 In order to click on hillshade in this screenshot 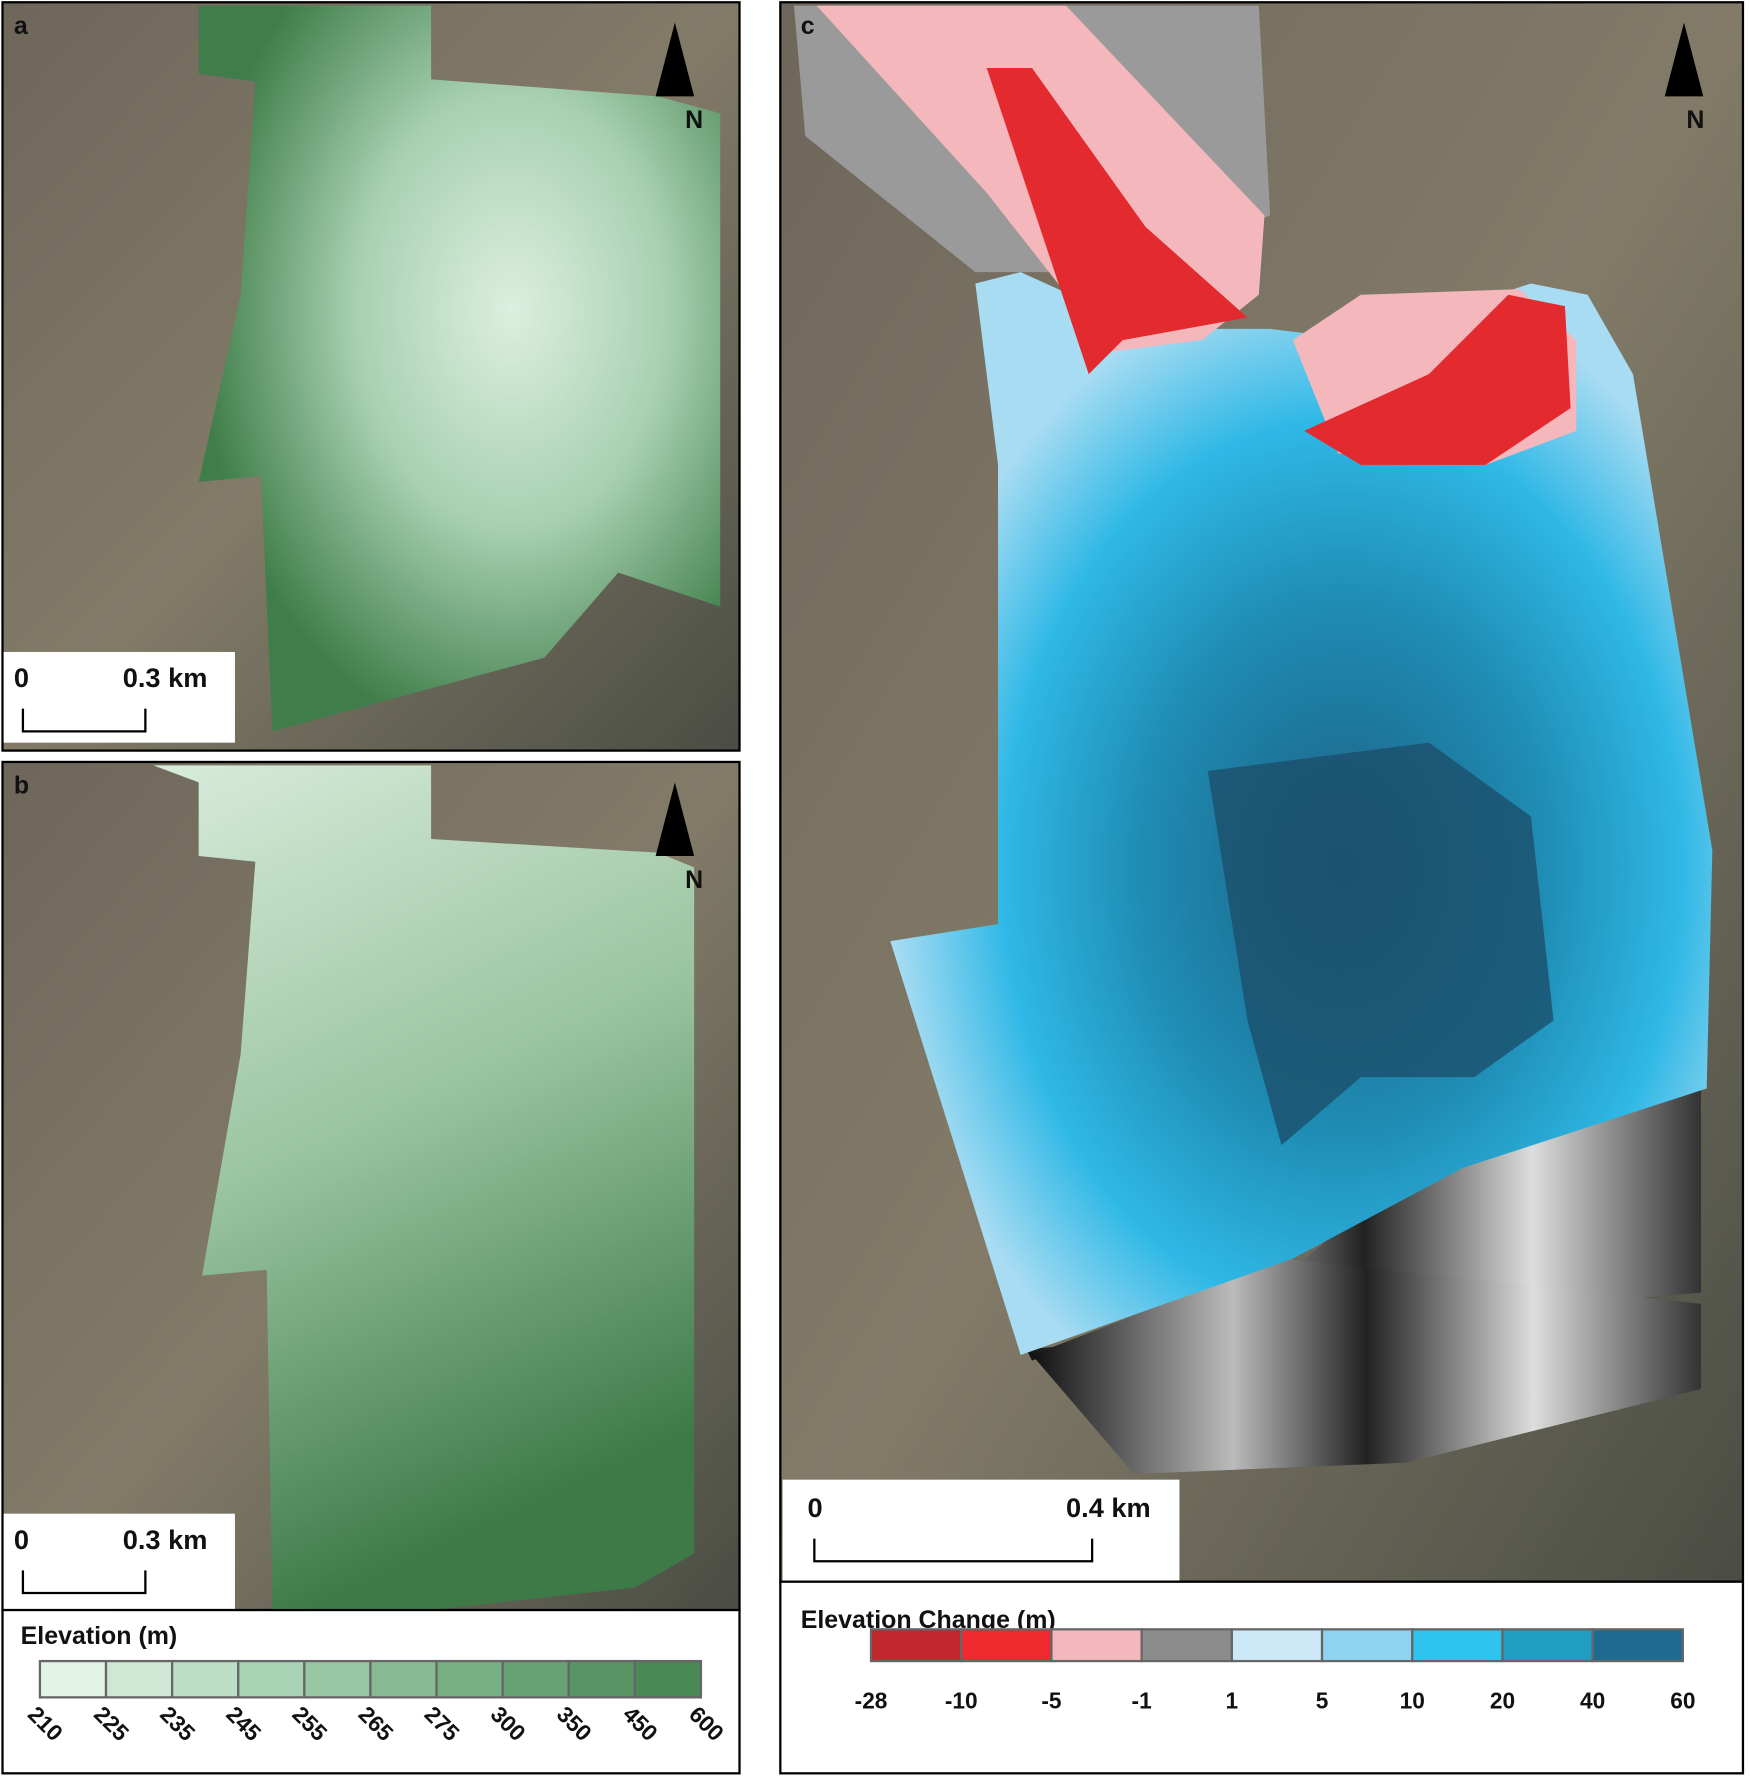, I will do `click(1367, 1366)`.